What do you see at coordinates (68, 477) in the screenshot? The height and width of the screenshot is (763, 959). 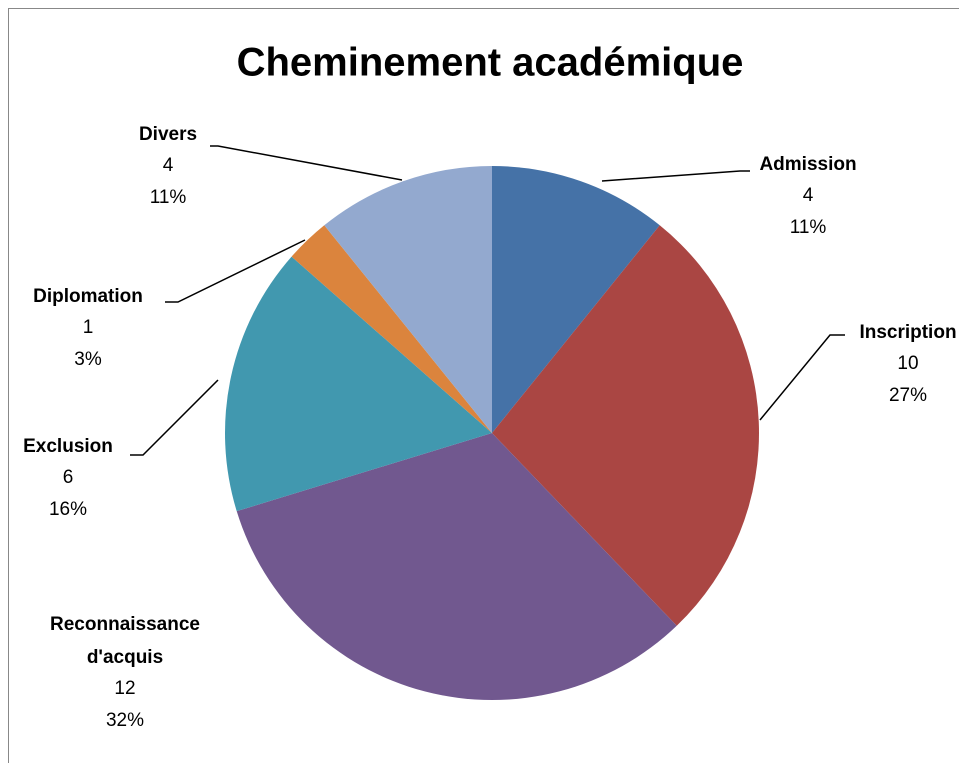 I see `value-label: 6` at bounding box center [68, 477].